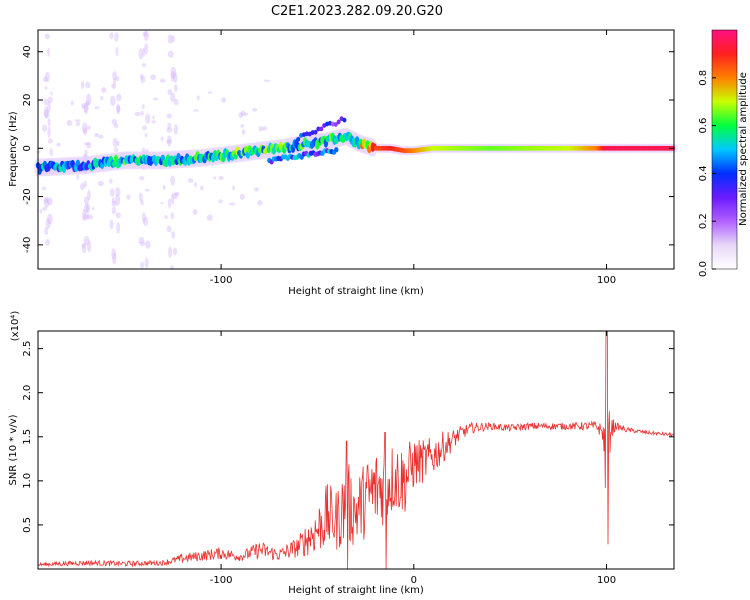  I want to click on snr-x-axis-label: Height of straight line (km), so click(356, 590).